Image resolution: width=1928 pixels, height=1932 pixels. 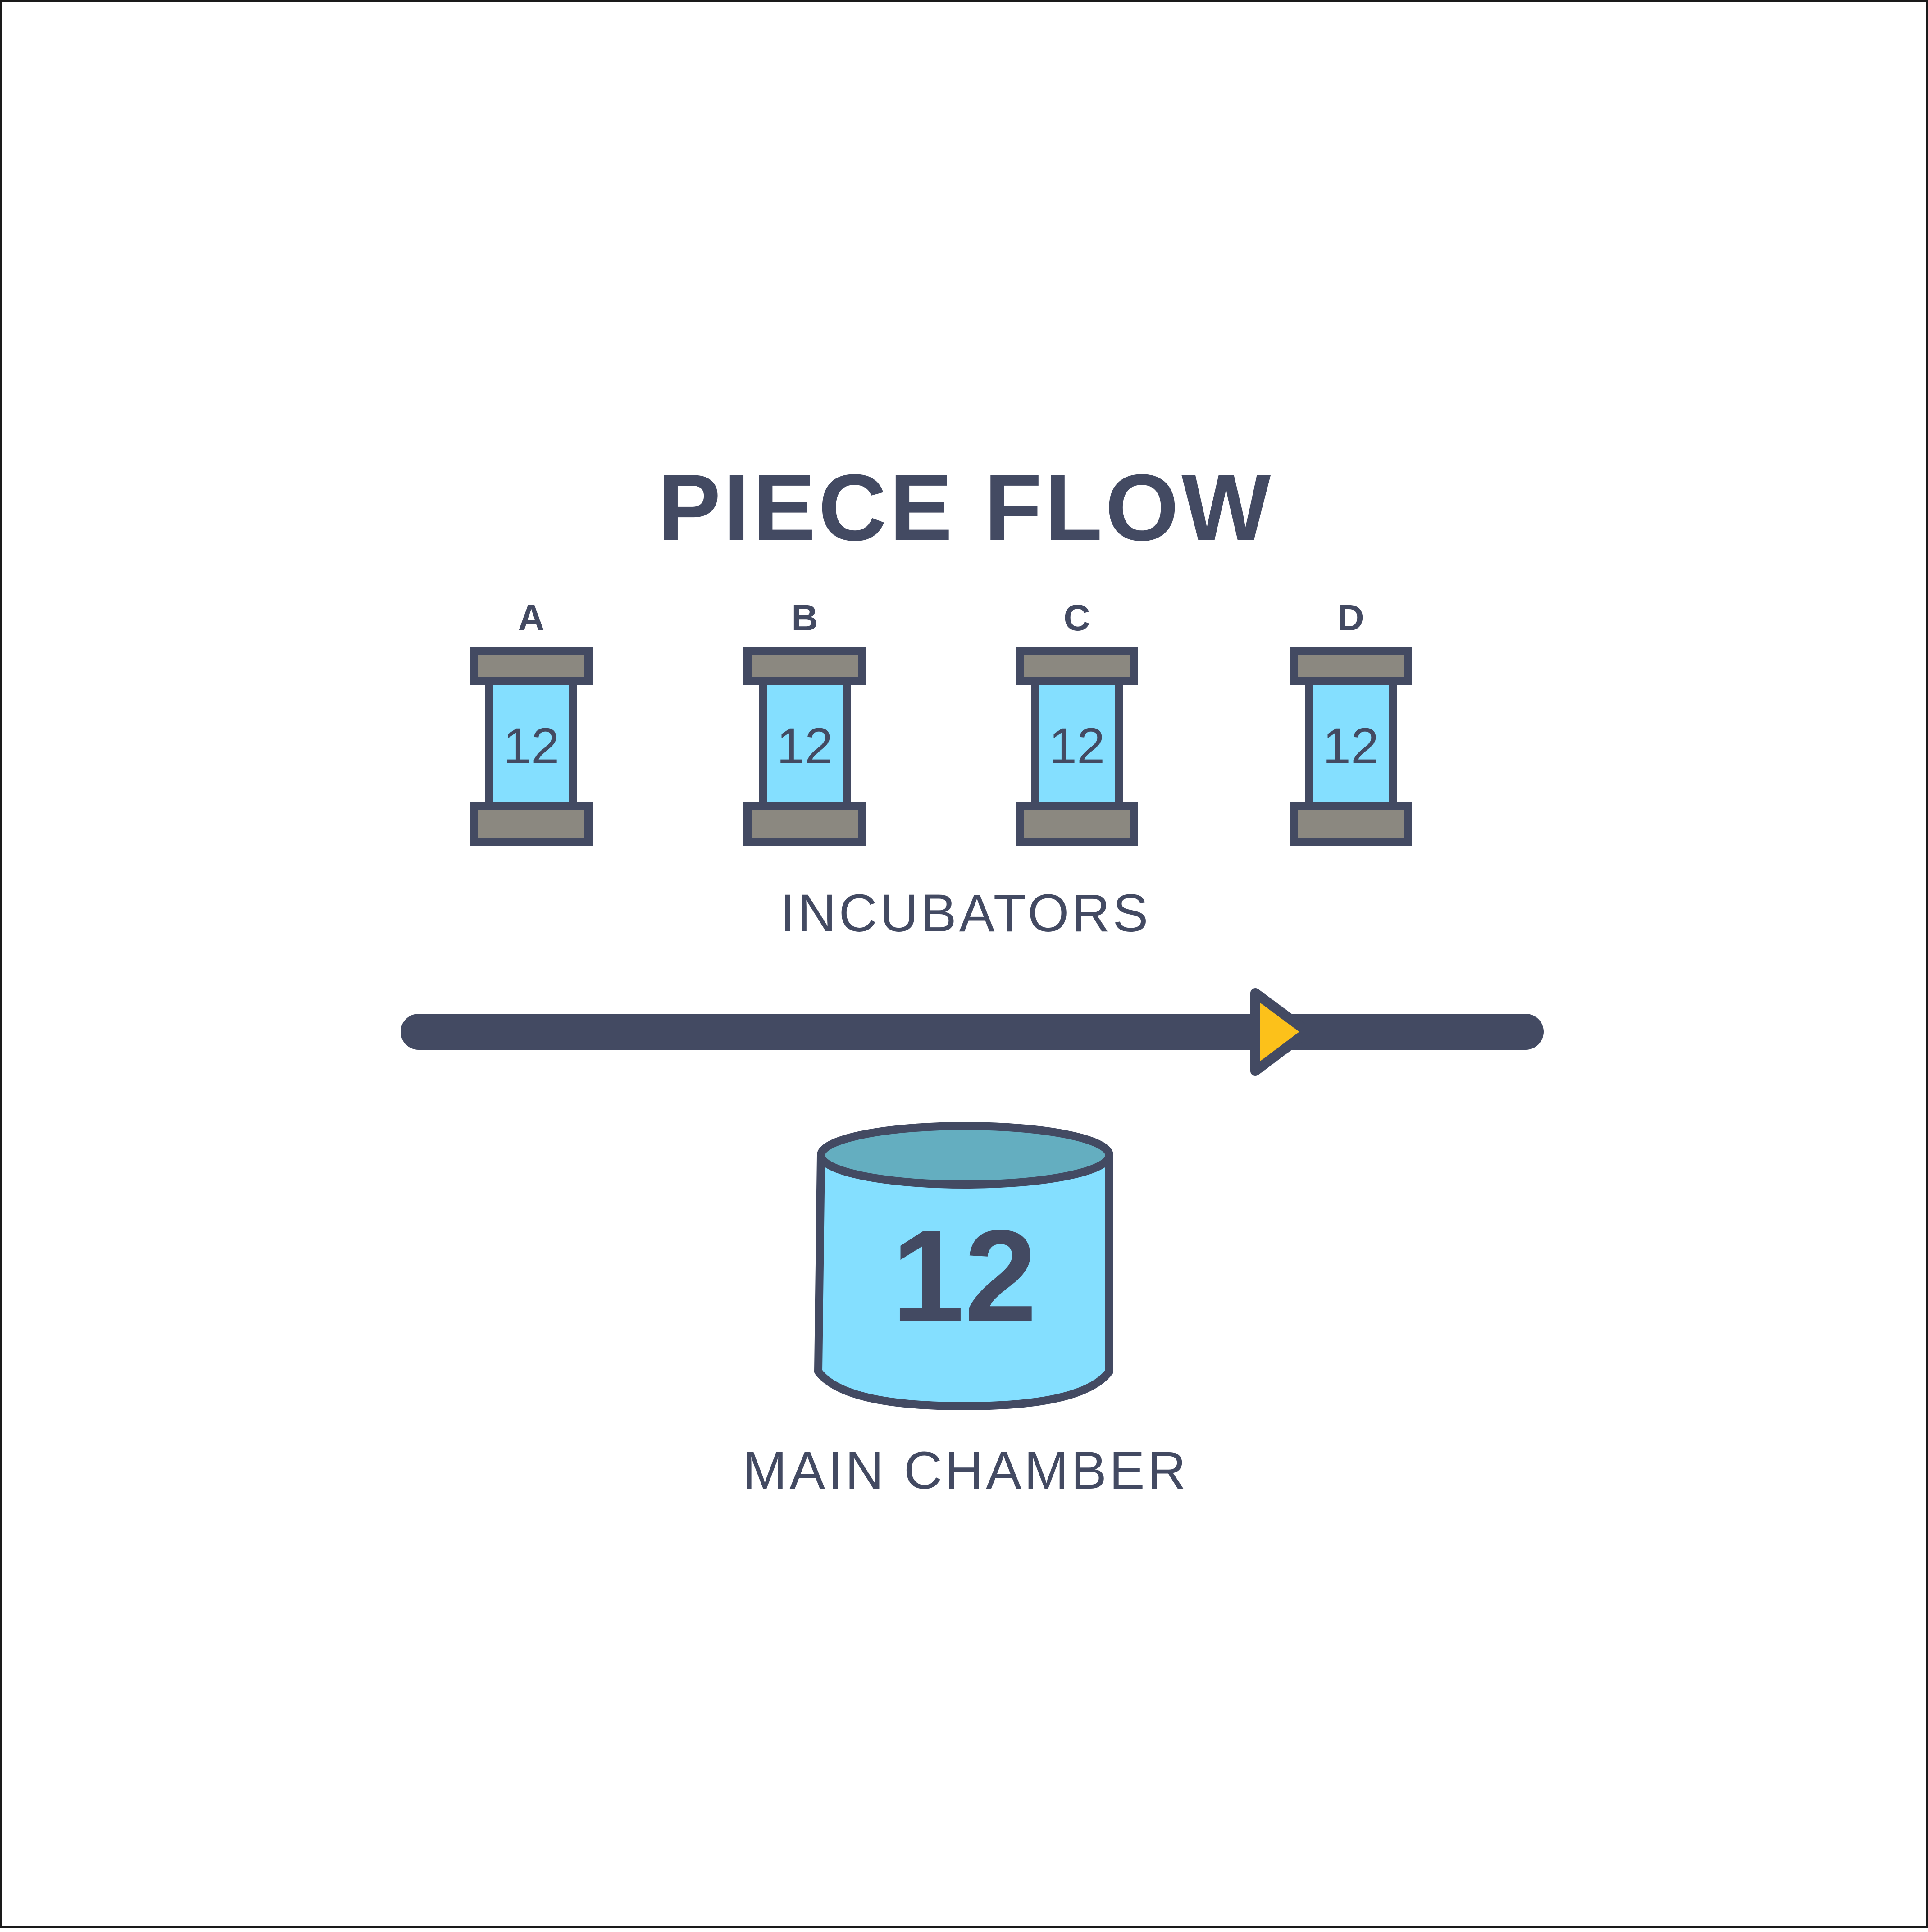 I want to click on main-chamber: 12, so click(x=964, y=1266).